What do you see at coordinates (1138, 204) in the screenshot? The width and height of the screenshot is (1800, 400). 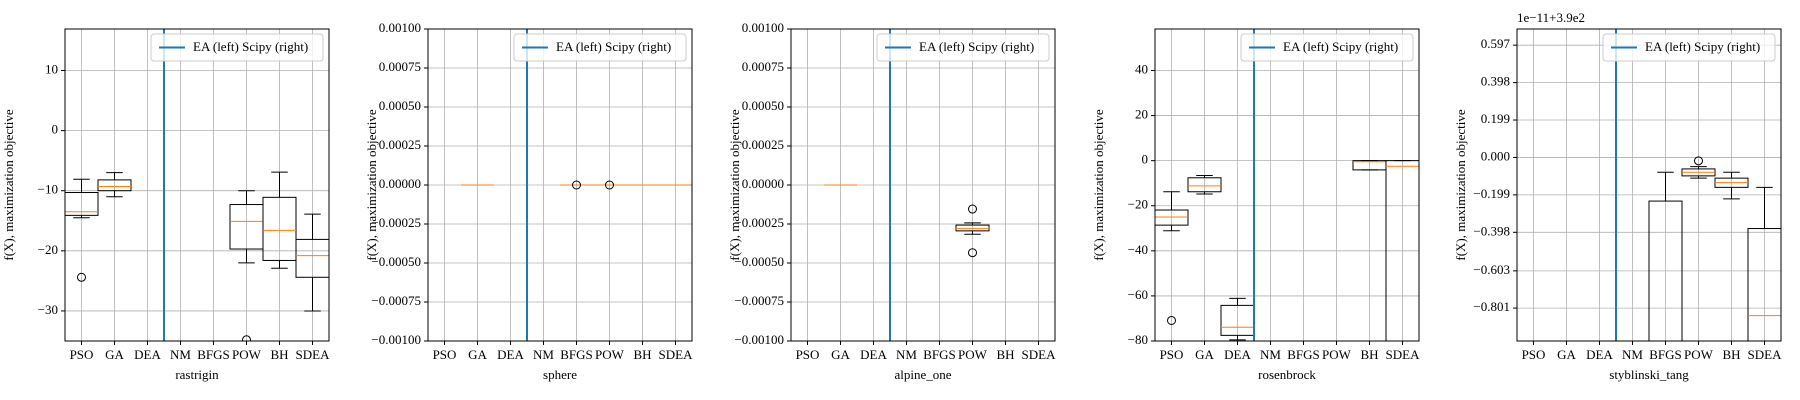 I see `y-tick-label: −20` at bounding box center [1138, 204].